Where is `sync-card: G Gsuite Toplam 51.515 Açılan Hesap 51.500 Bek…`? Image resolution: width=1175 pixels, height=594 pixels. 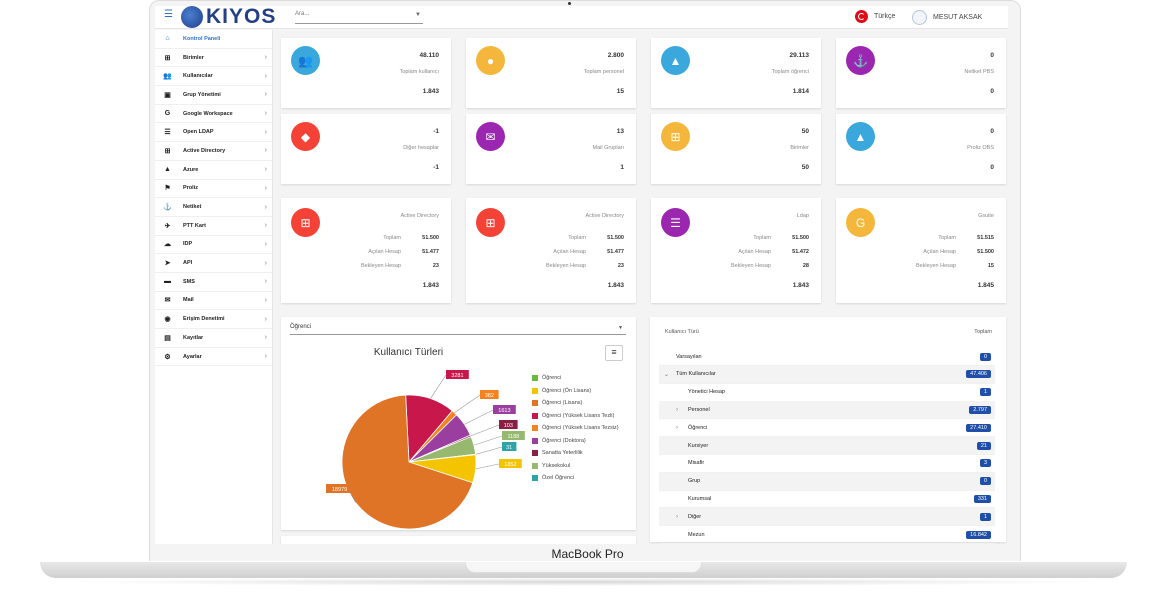 sync-card: G Gsuite Toplam 51.515 Açılan Hesap 51.500 Bek… is located at coordinates (921, 250).